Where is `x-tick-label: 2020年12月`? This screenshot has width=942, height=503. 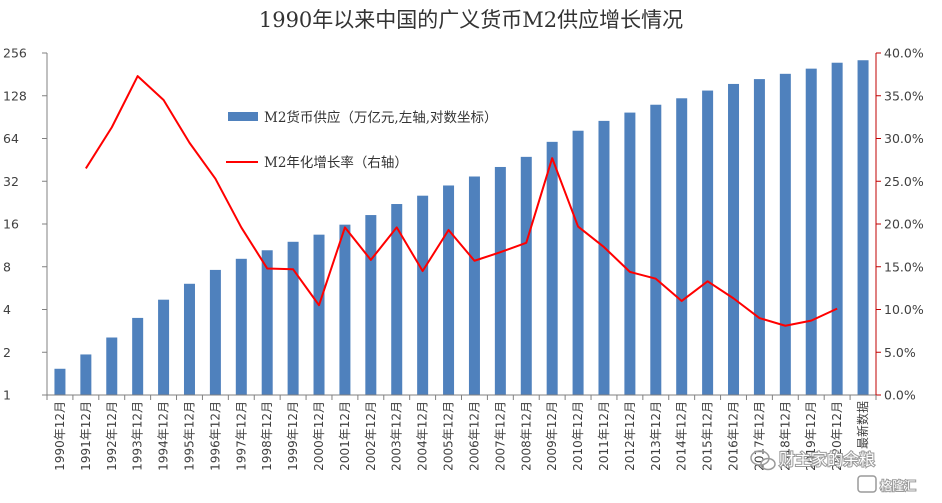
x-tick-label: 2020年12月 is located at coordinates (837, 436).